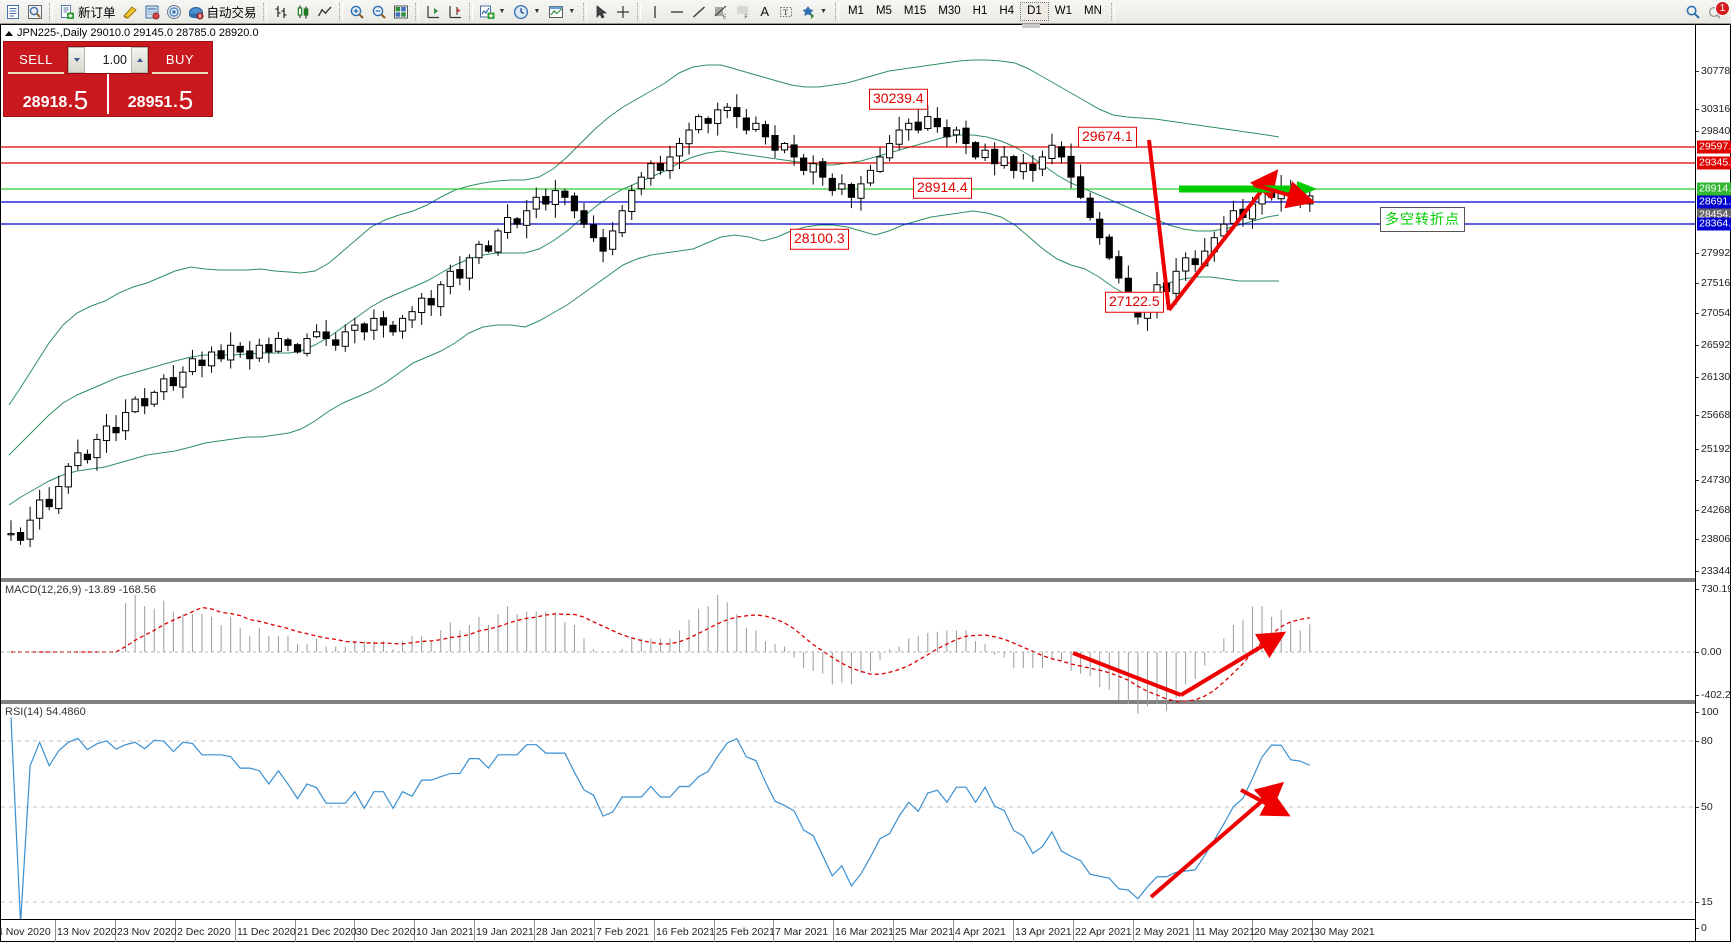 The image size is (1731, 942). What do you see at coordinates (623, 932) in the screenshot?
I see `time-label: 7 Feb 2021` at bounding box center [623, 932].